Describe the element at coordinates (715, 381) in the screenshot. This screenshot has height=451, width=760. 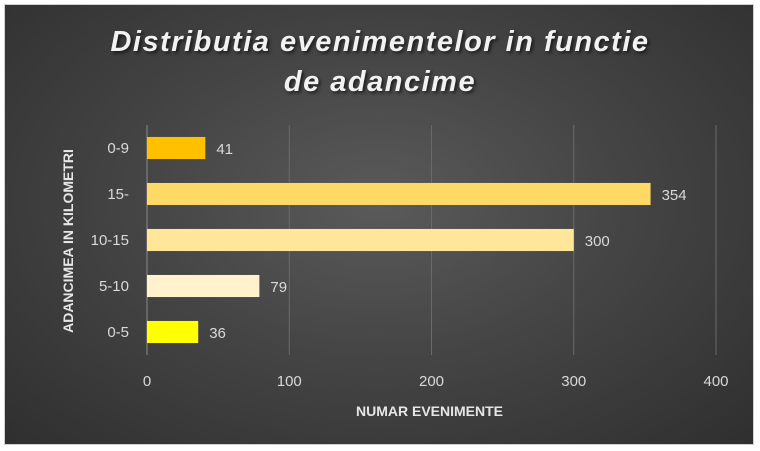
I see `x-tick-label: 400` at that location.